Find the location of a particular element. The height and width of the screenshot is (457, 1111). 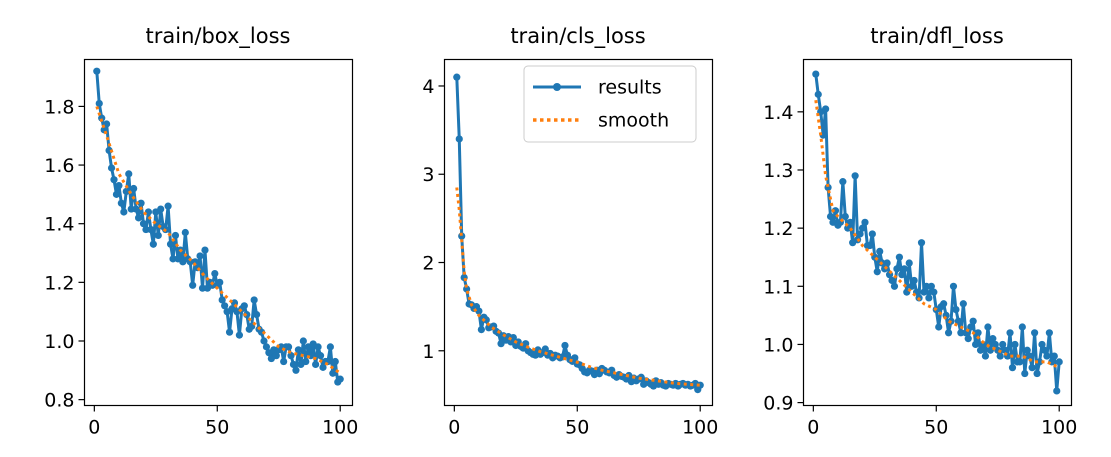

y-tick-label: 2 is located at coordinates (428, 264).